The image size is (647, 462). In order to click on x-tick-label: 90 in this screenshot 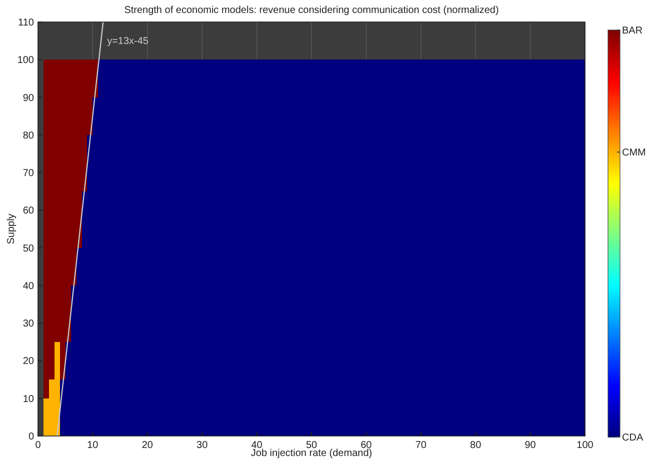, I will do `click(530, 445)`.